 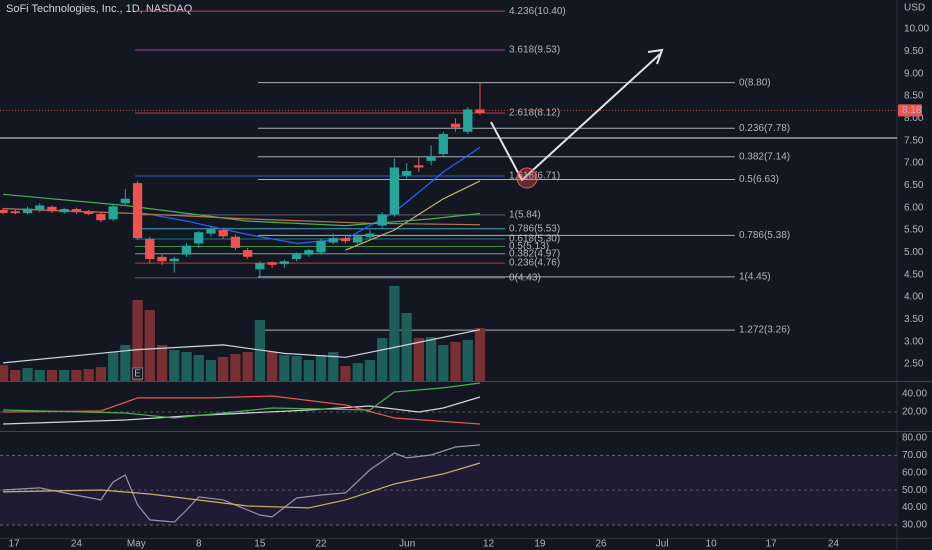 What do you see at coordinates (764, 330) in the screenshot?
I see `fib-label: 1.272(3.26)` at bounding box center [764, 330].